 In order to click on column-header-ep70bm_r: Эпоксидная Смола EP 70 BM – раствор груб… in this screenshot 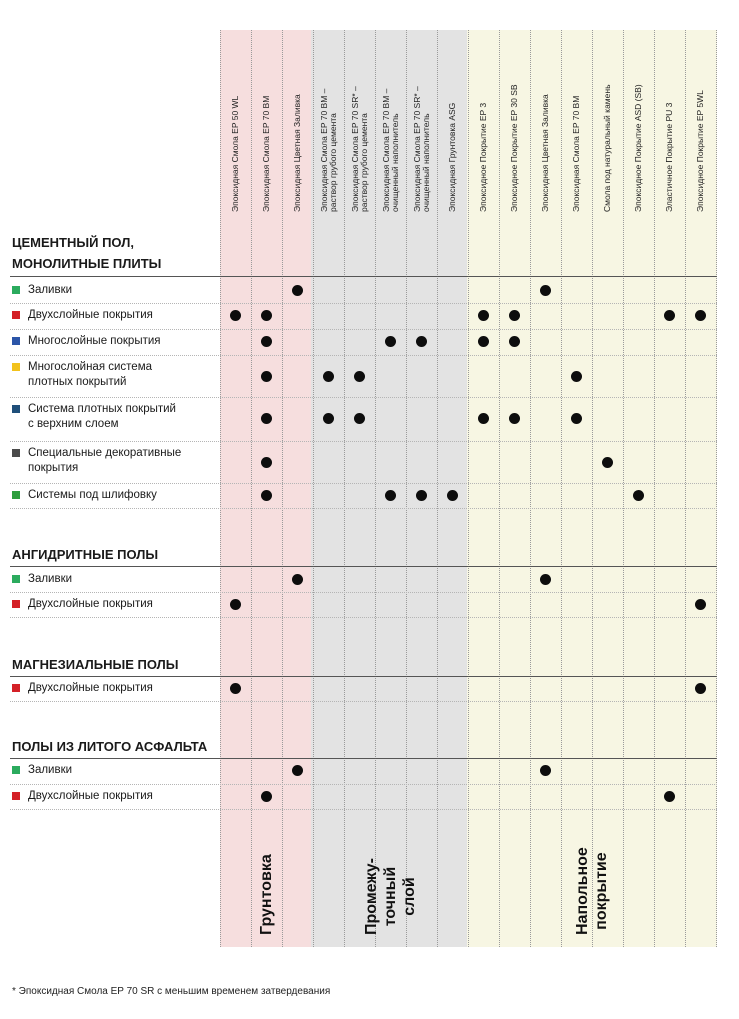, I will do `click(328, 150)`.